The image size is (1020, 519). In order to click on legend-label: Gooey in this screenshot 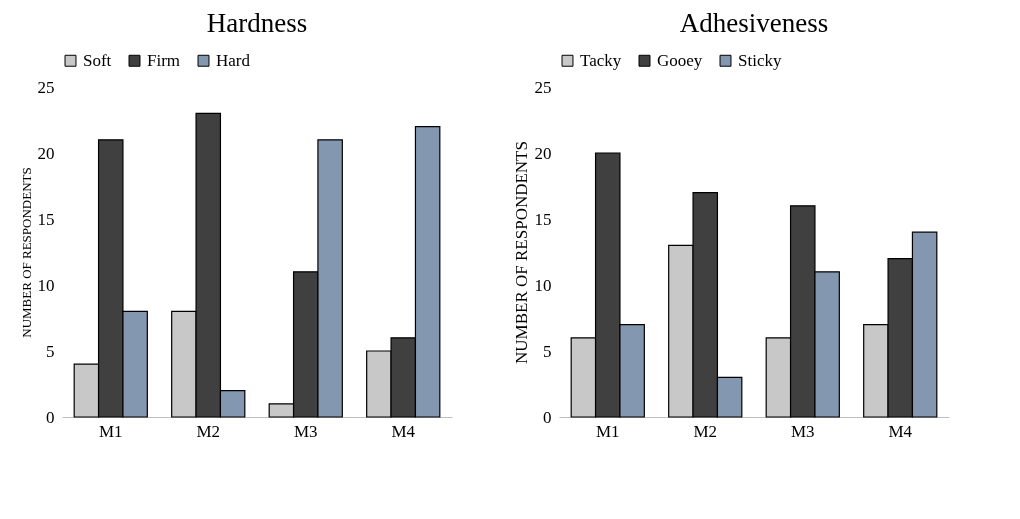, I will do `click(680, 60)`.